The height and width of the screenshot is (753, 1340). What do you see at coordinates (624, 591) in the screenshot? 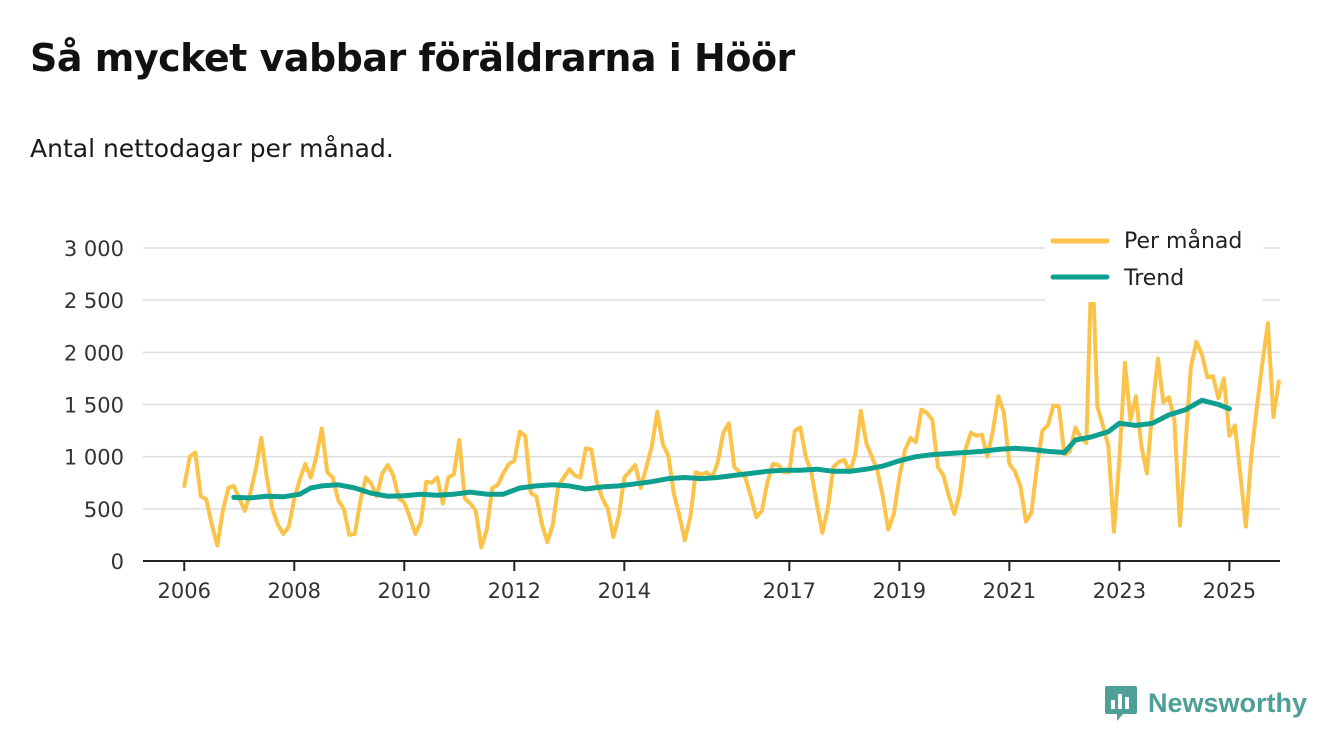
I see `x-tick-label: 2014` at bounding box center [624, 591].